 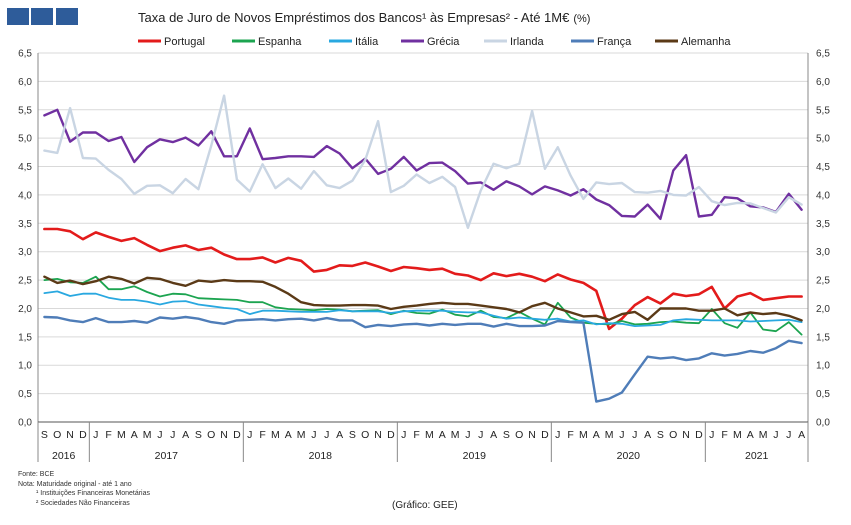 I want to click on y-tick-label-right: 4,0, so click(x=823, y=195).